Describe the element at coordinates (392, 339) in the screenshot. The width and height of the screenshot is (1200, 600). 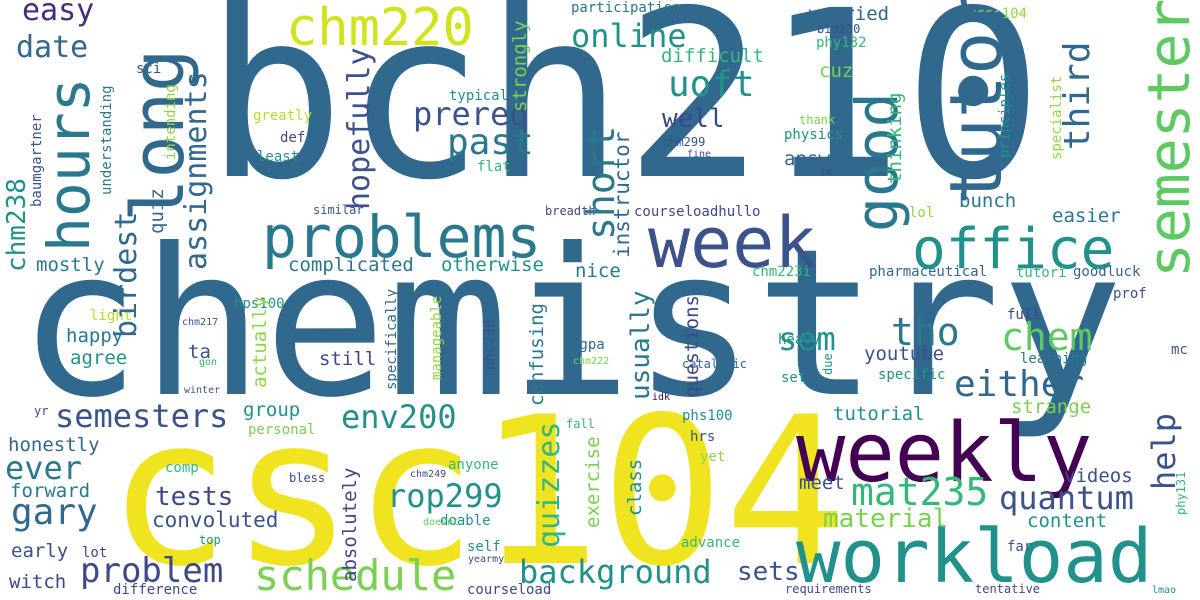
I see `word-specifically: specifically` at that location.